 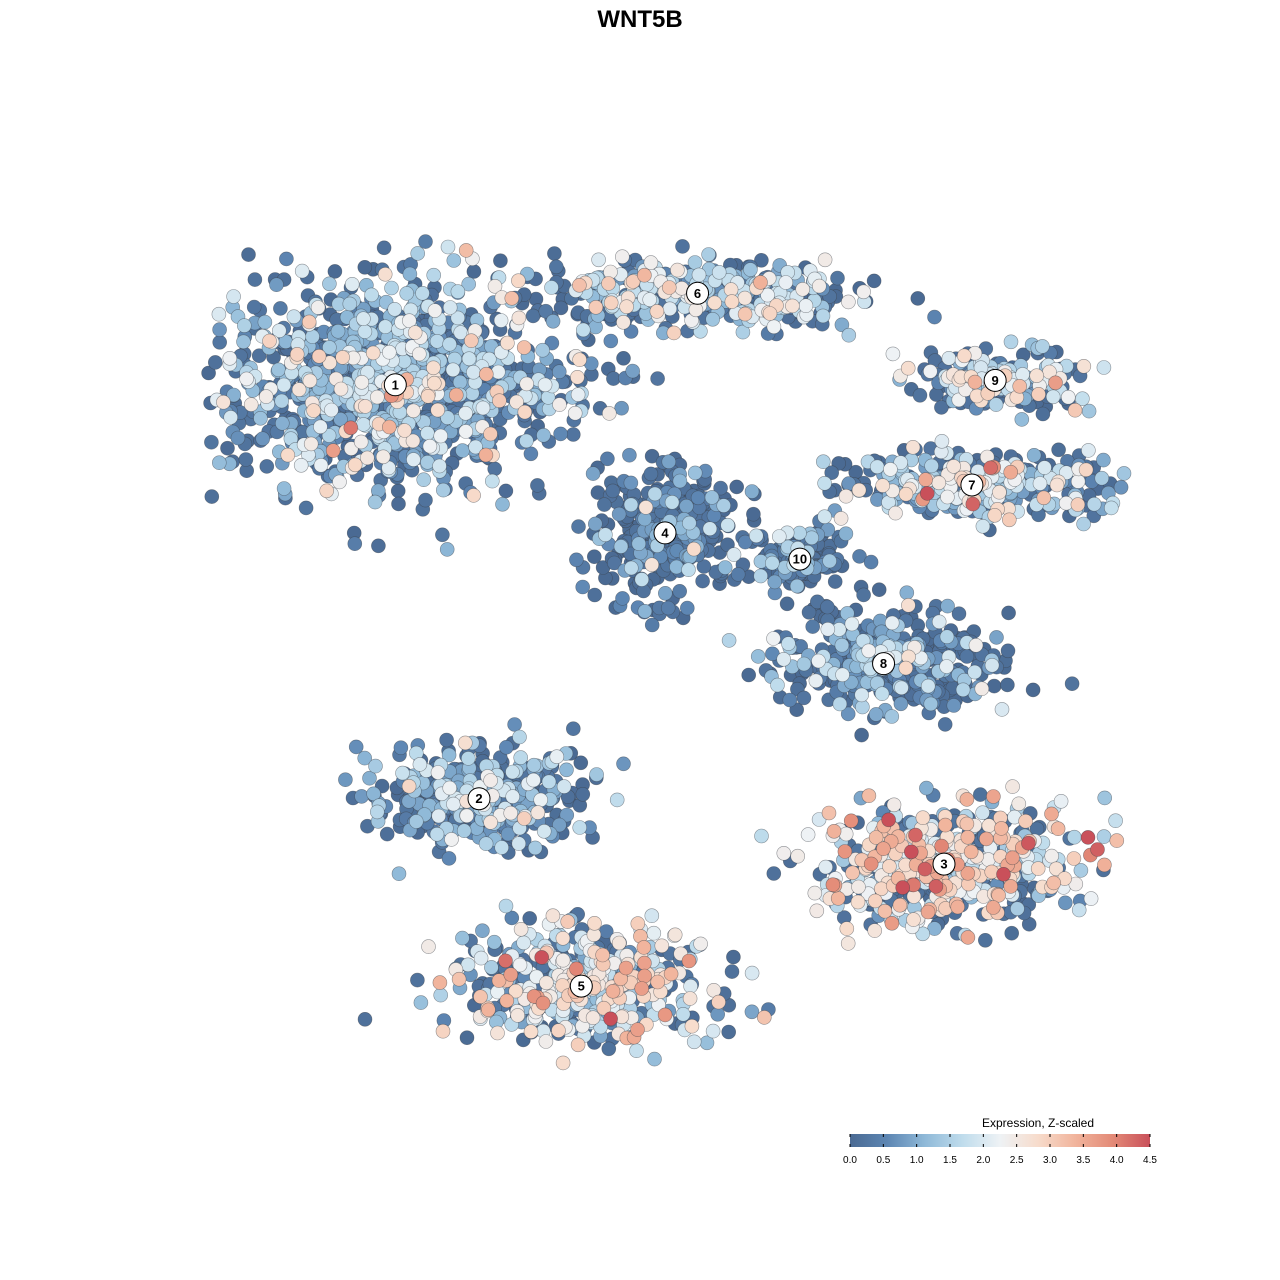 I want to click on cluster-label: 1, so click(x=395, y=385).